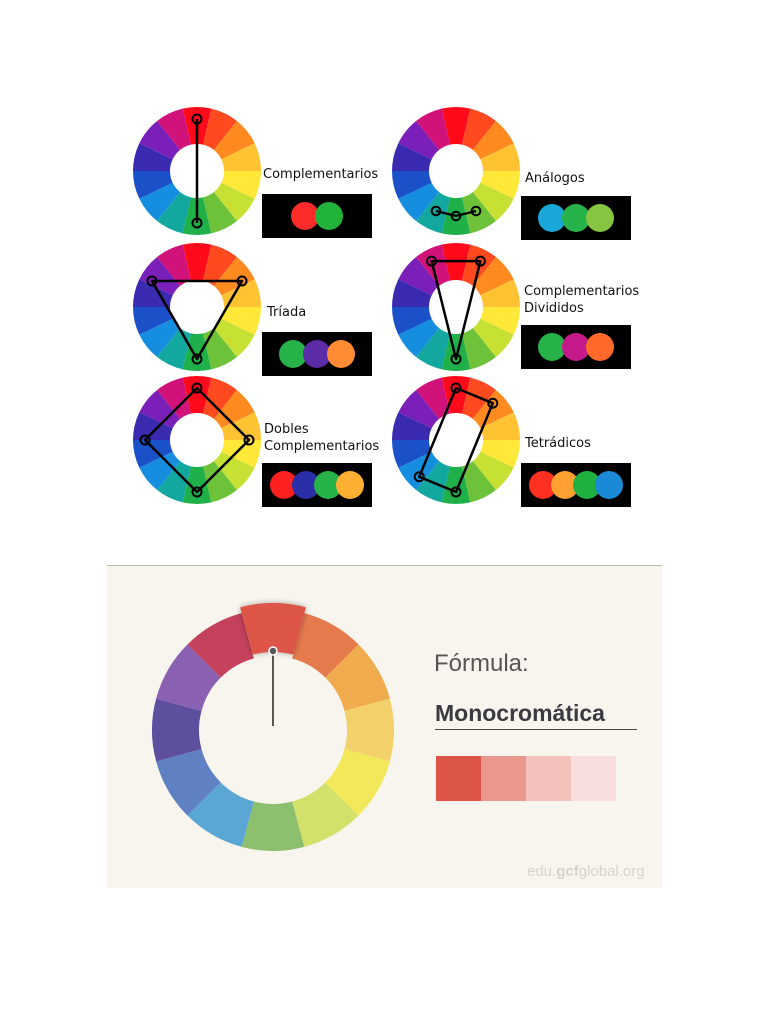 This screenshot has height=1024, width=768. I want to click on scheme-label-line: Tríada, so click(287, 312).